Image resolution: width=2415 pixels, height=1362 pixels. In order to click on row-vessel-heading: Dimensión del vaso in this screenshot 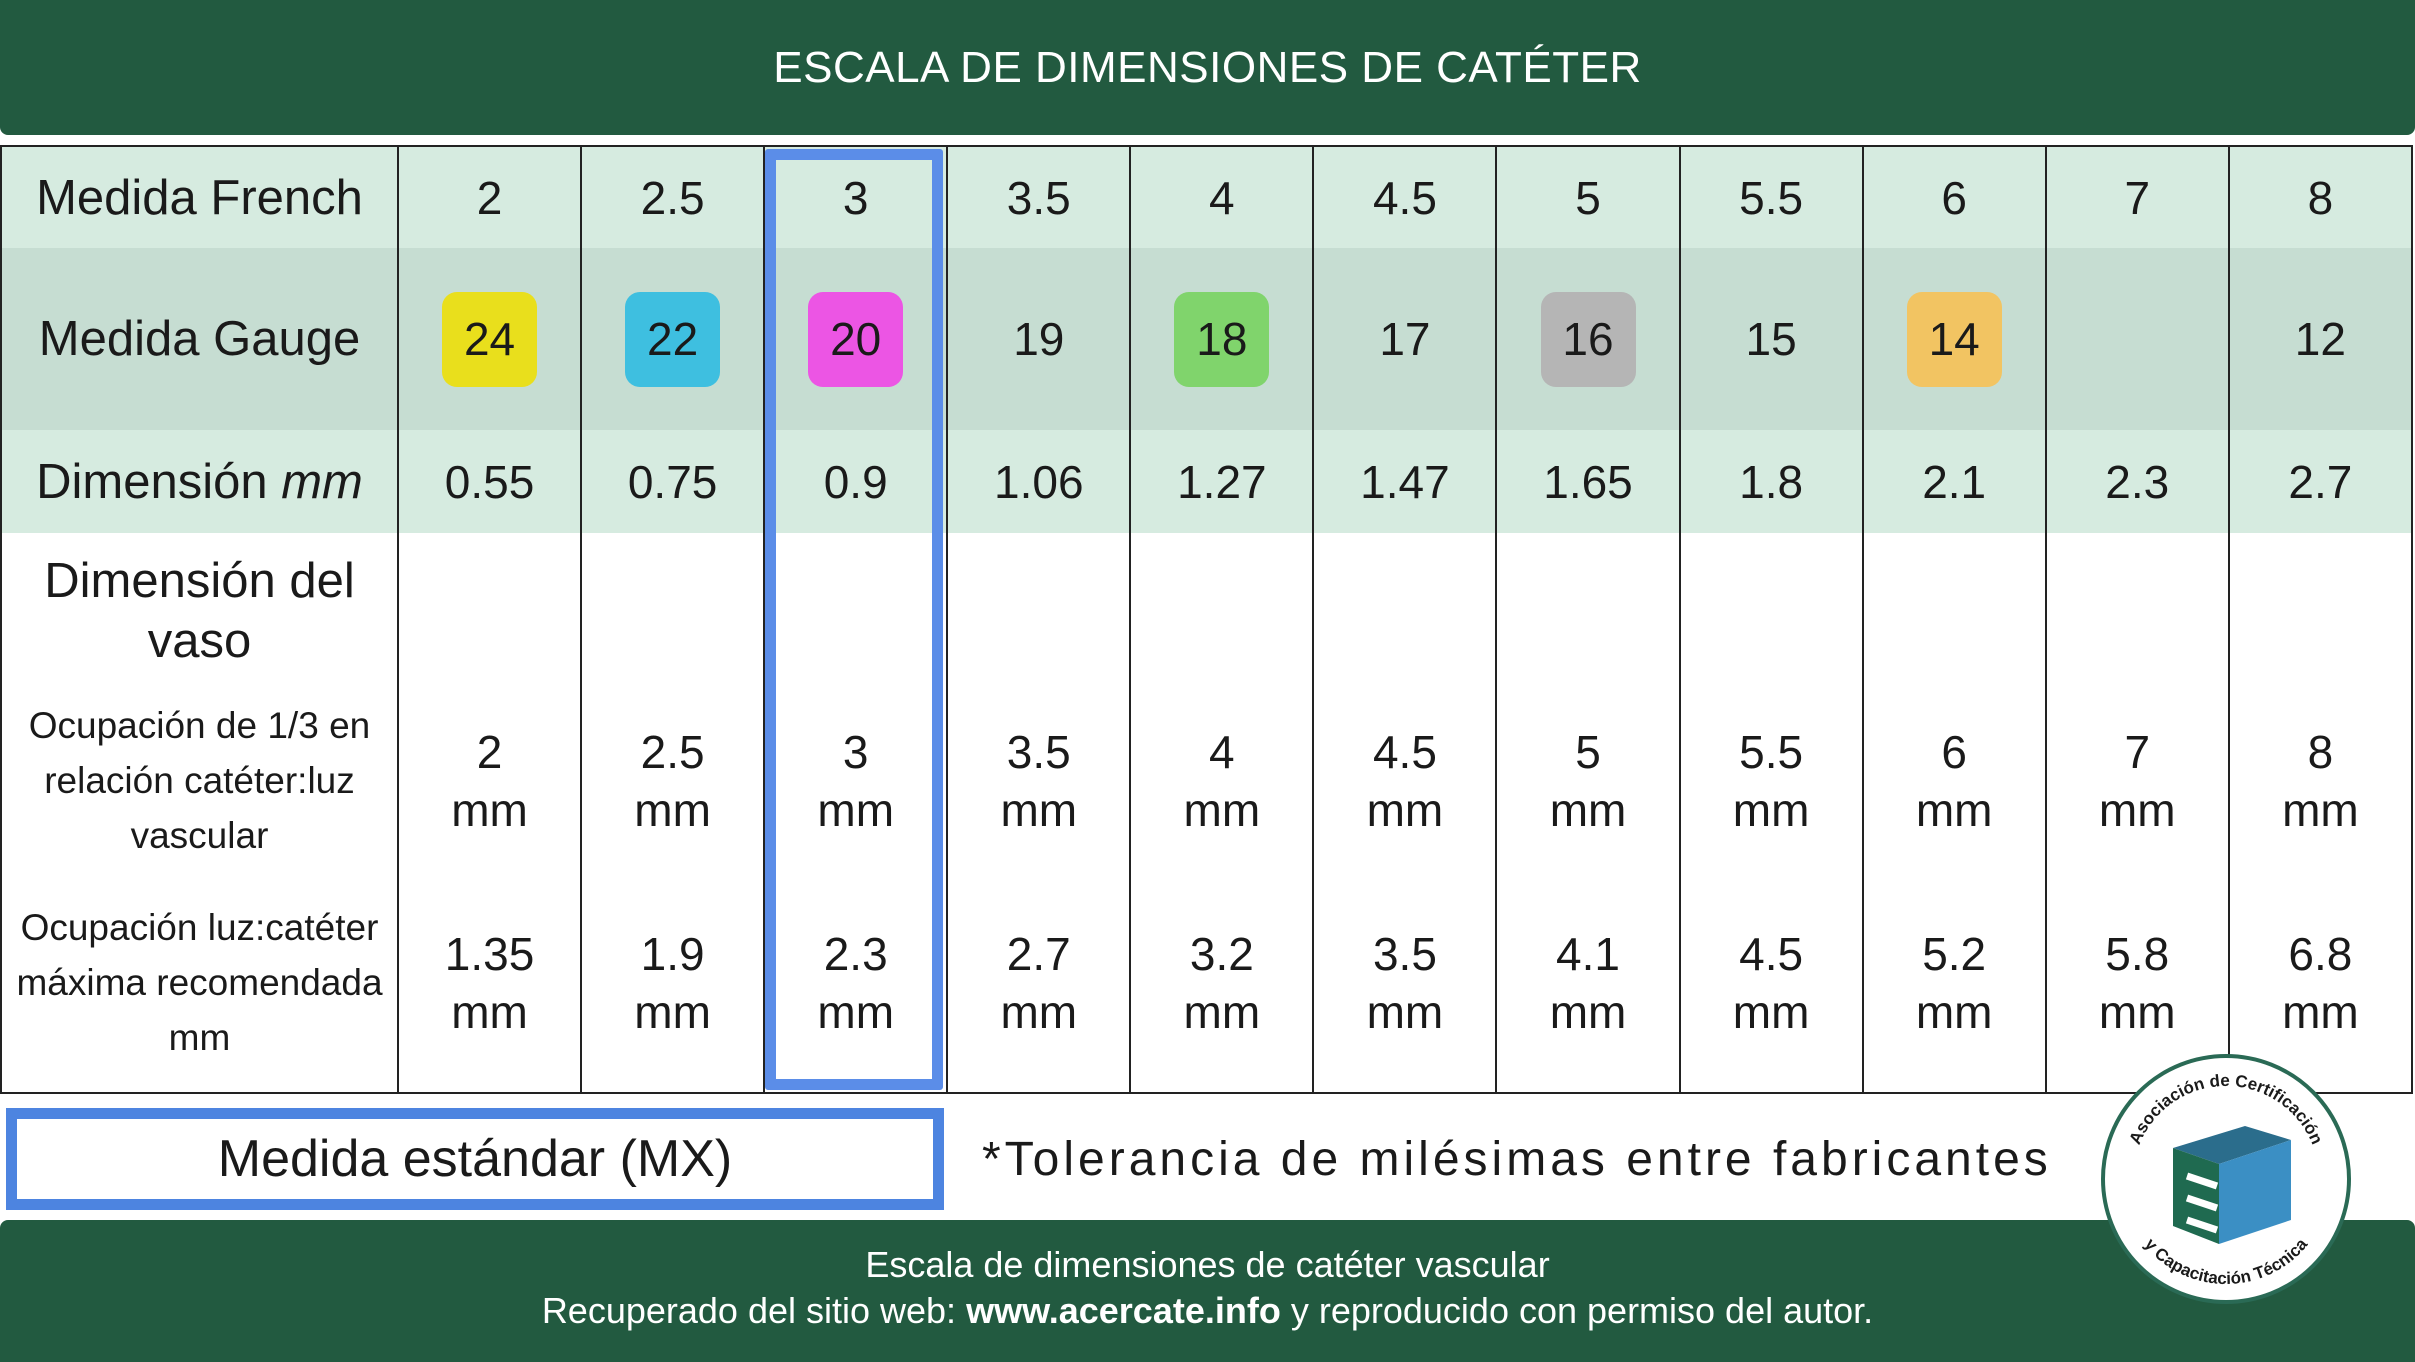, I will do `click(1207, 610)`.